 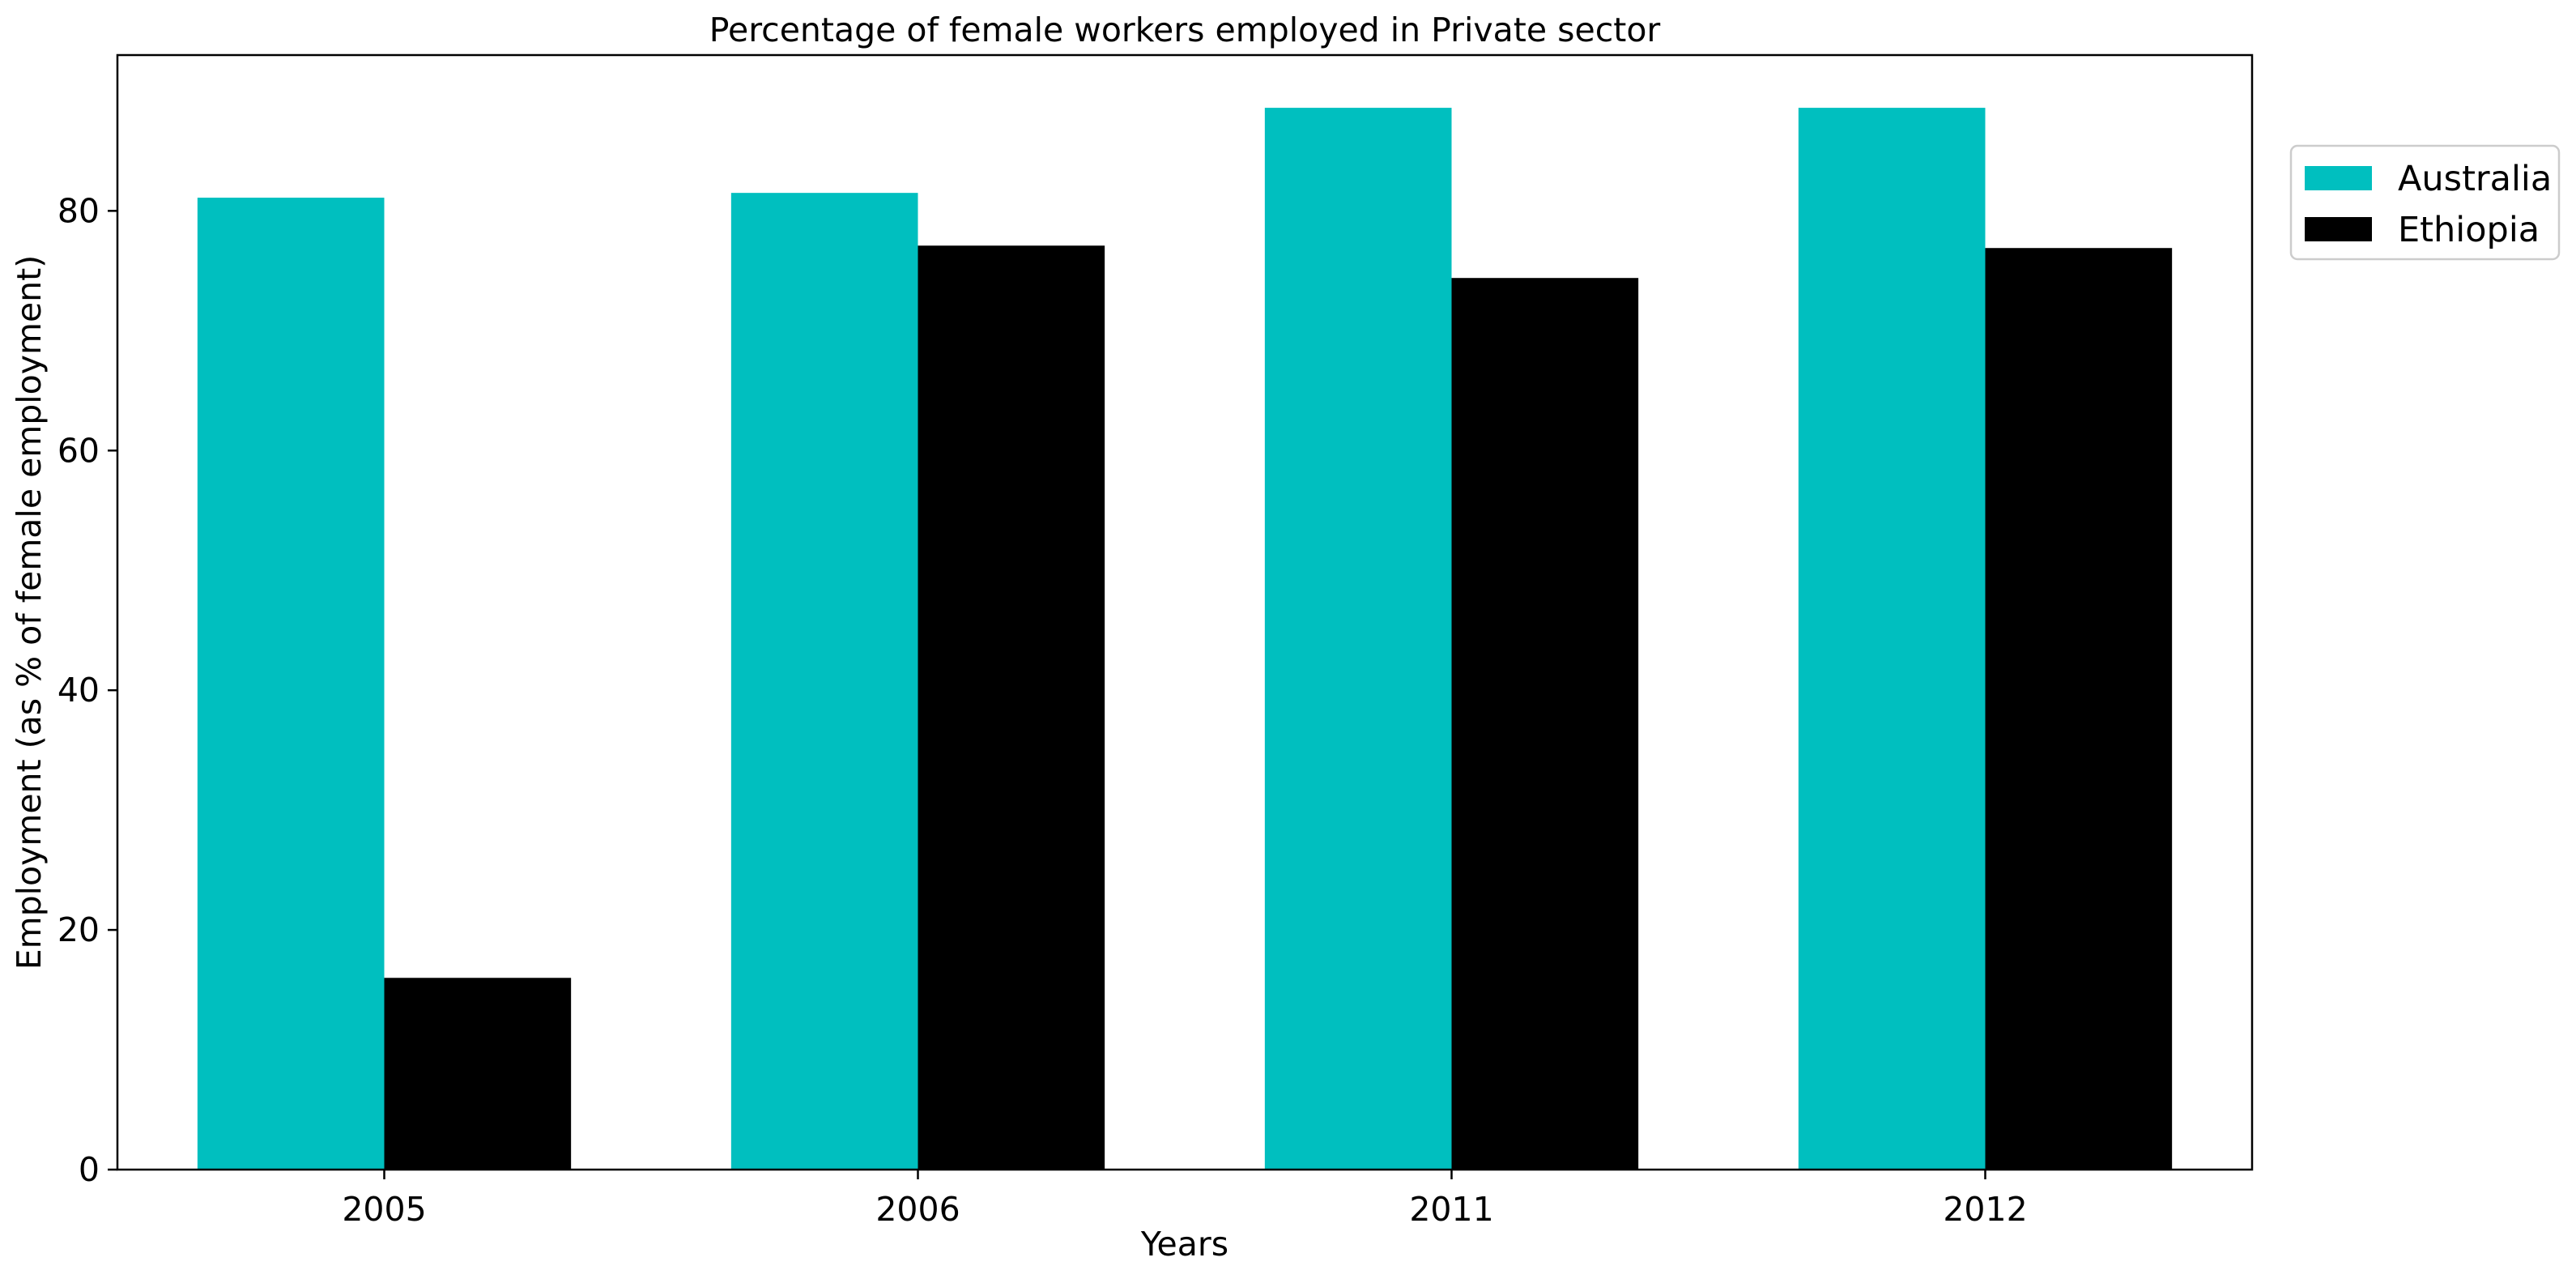 What do you see at coordinates (2079, 709) in the screenshot?
I see `bar-ethiopia-2012` at bounding box center [2079, 709].